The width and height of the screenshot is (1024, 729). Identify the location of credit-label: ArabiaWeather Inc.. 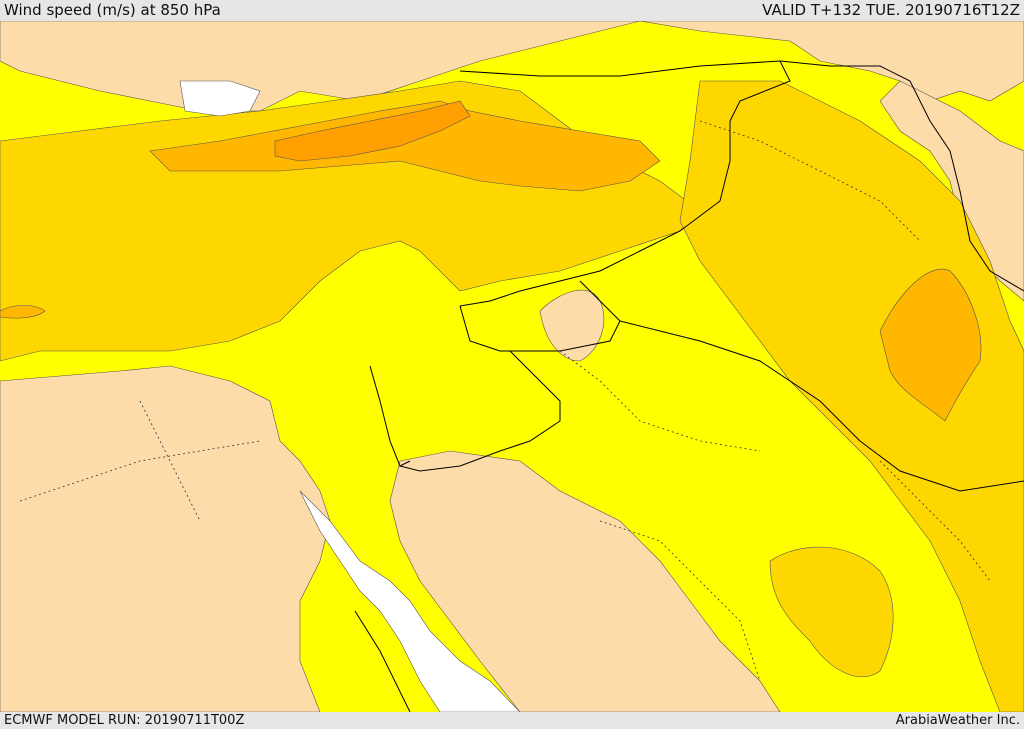
(957, 720).